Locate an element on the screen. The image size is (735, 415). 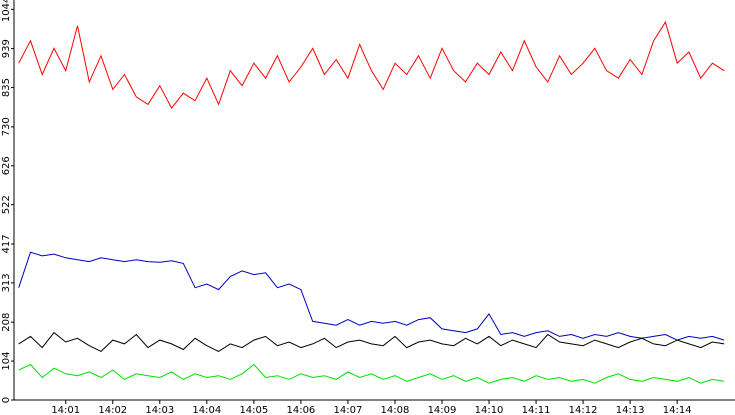
y-tick-label: 0 is located at coordinates (6, 400).